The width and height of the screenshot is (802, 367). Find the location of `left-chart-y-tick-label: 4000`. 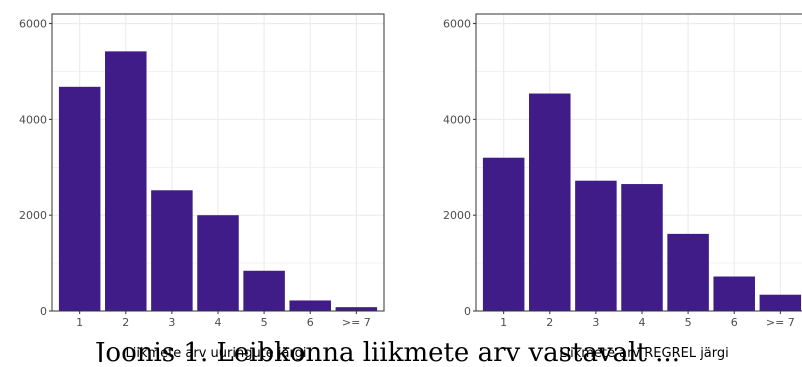

left-chart-y-tick-label: 4000 is located at coordinates (33, 119).